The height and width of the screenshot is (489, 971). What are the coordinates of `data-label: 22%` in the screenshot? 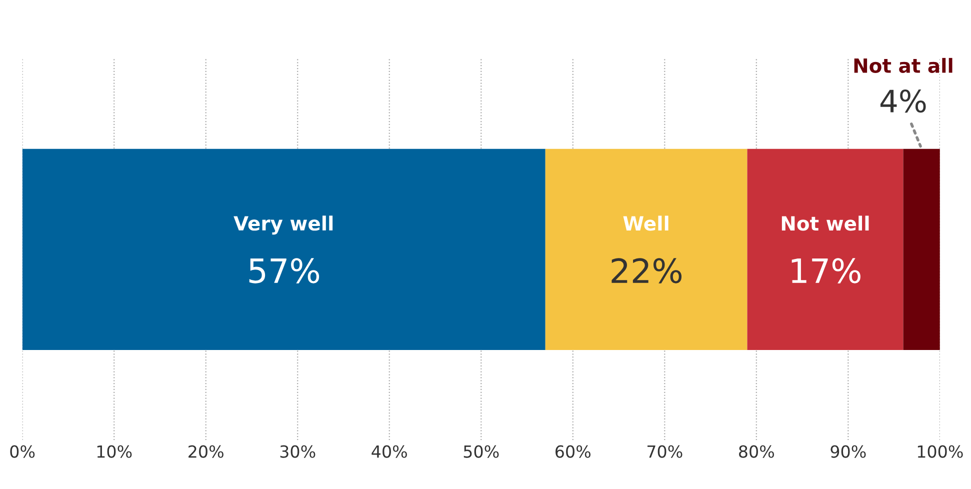 It's located at (647, 271).